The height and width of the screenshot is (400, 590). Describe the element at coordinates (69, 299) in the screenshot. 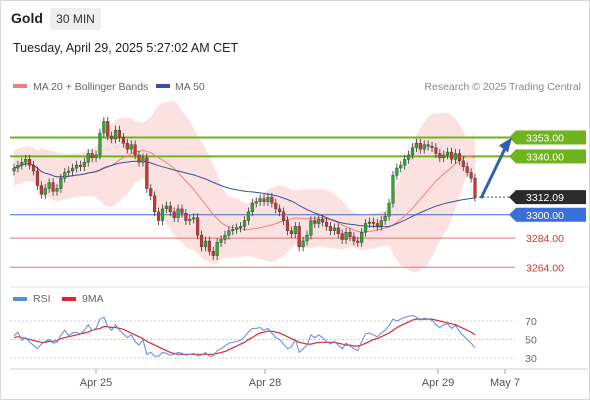

I see `ma9-legend-swatch` at that location.